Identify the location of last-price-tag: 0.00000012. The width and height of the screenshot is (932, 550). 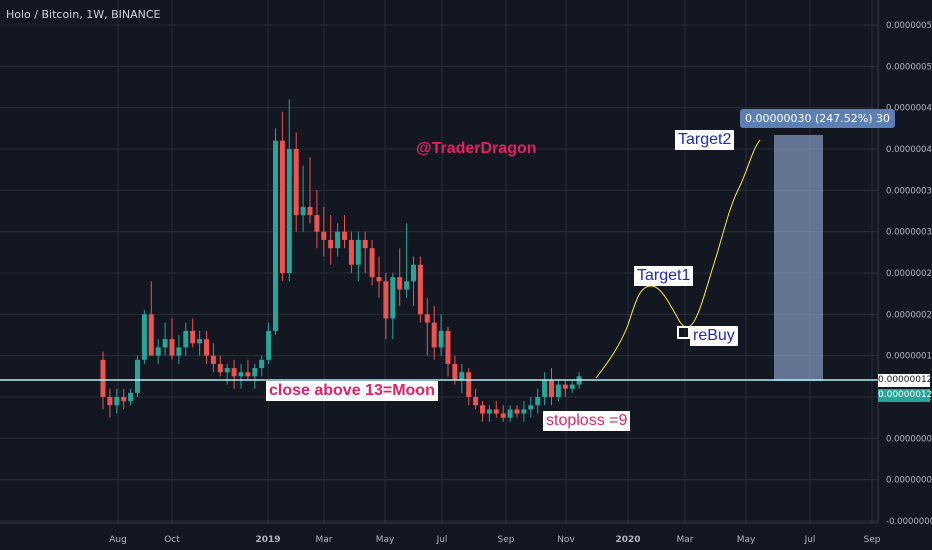
(905, 395).